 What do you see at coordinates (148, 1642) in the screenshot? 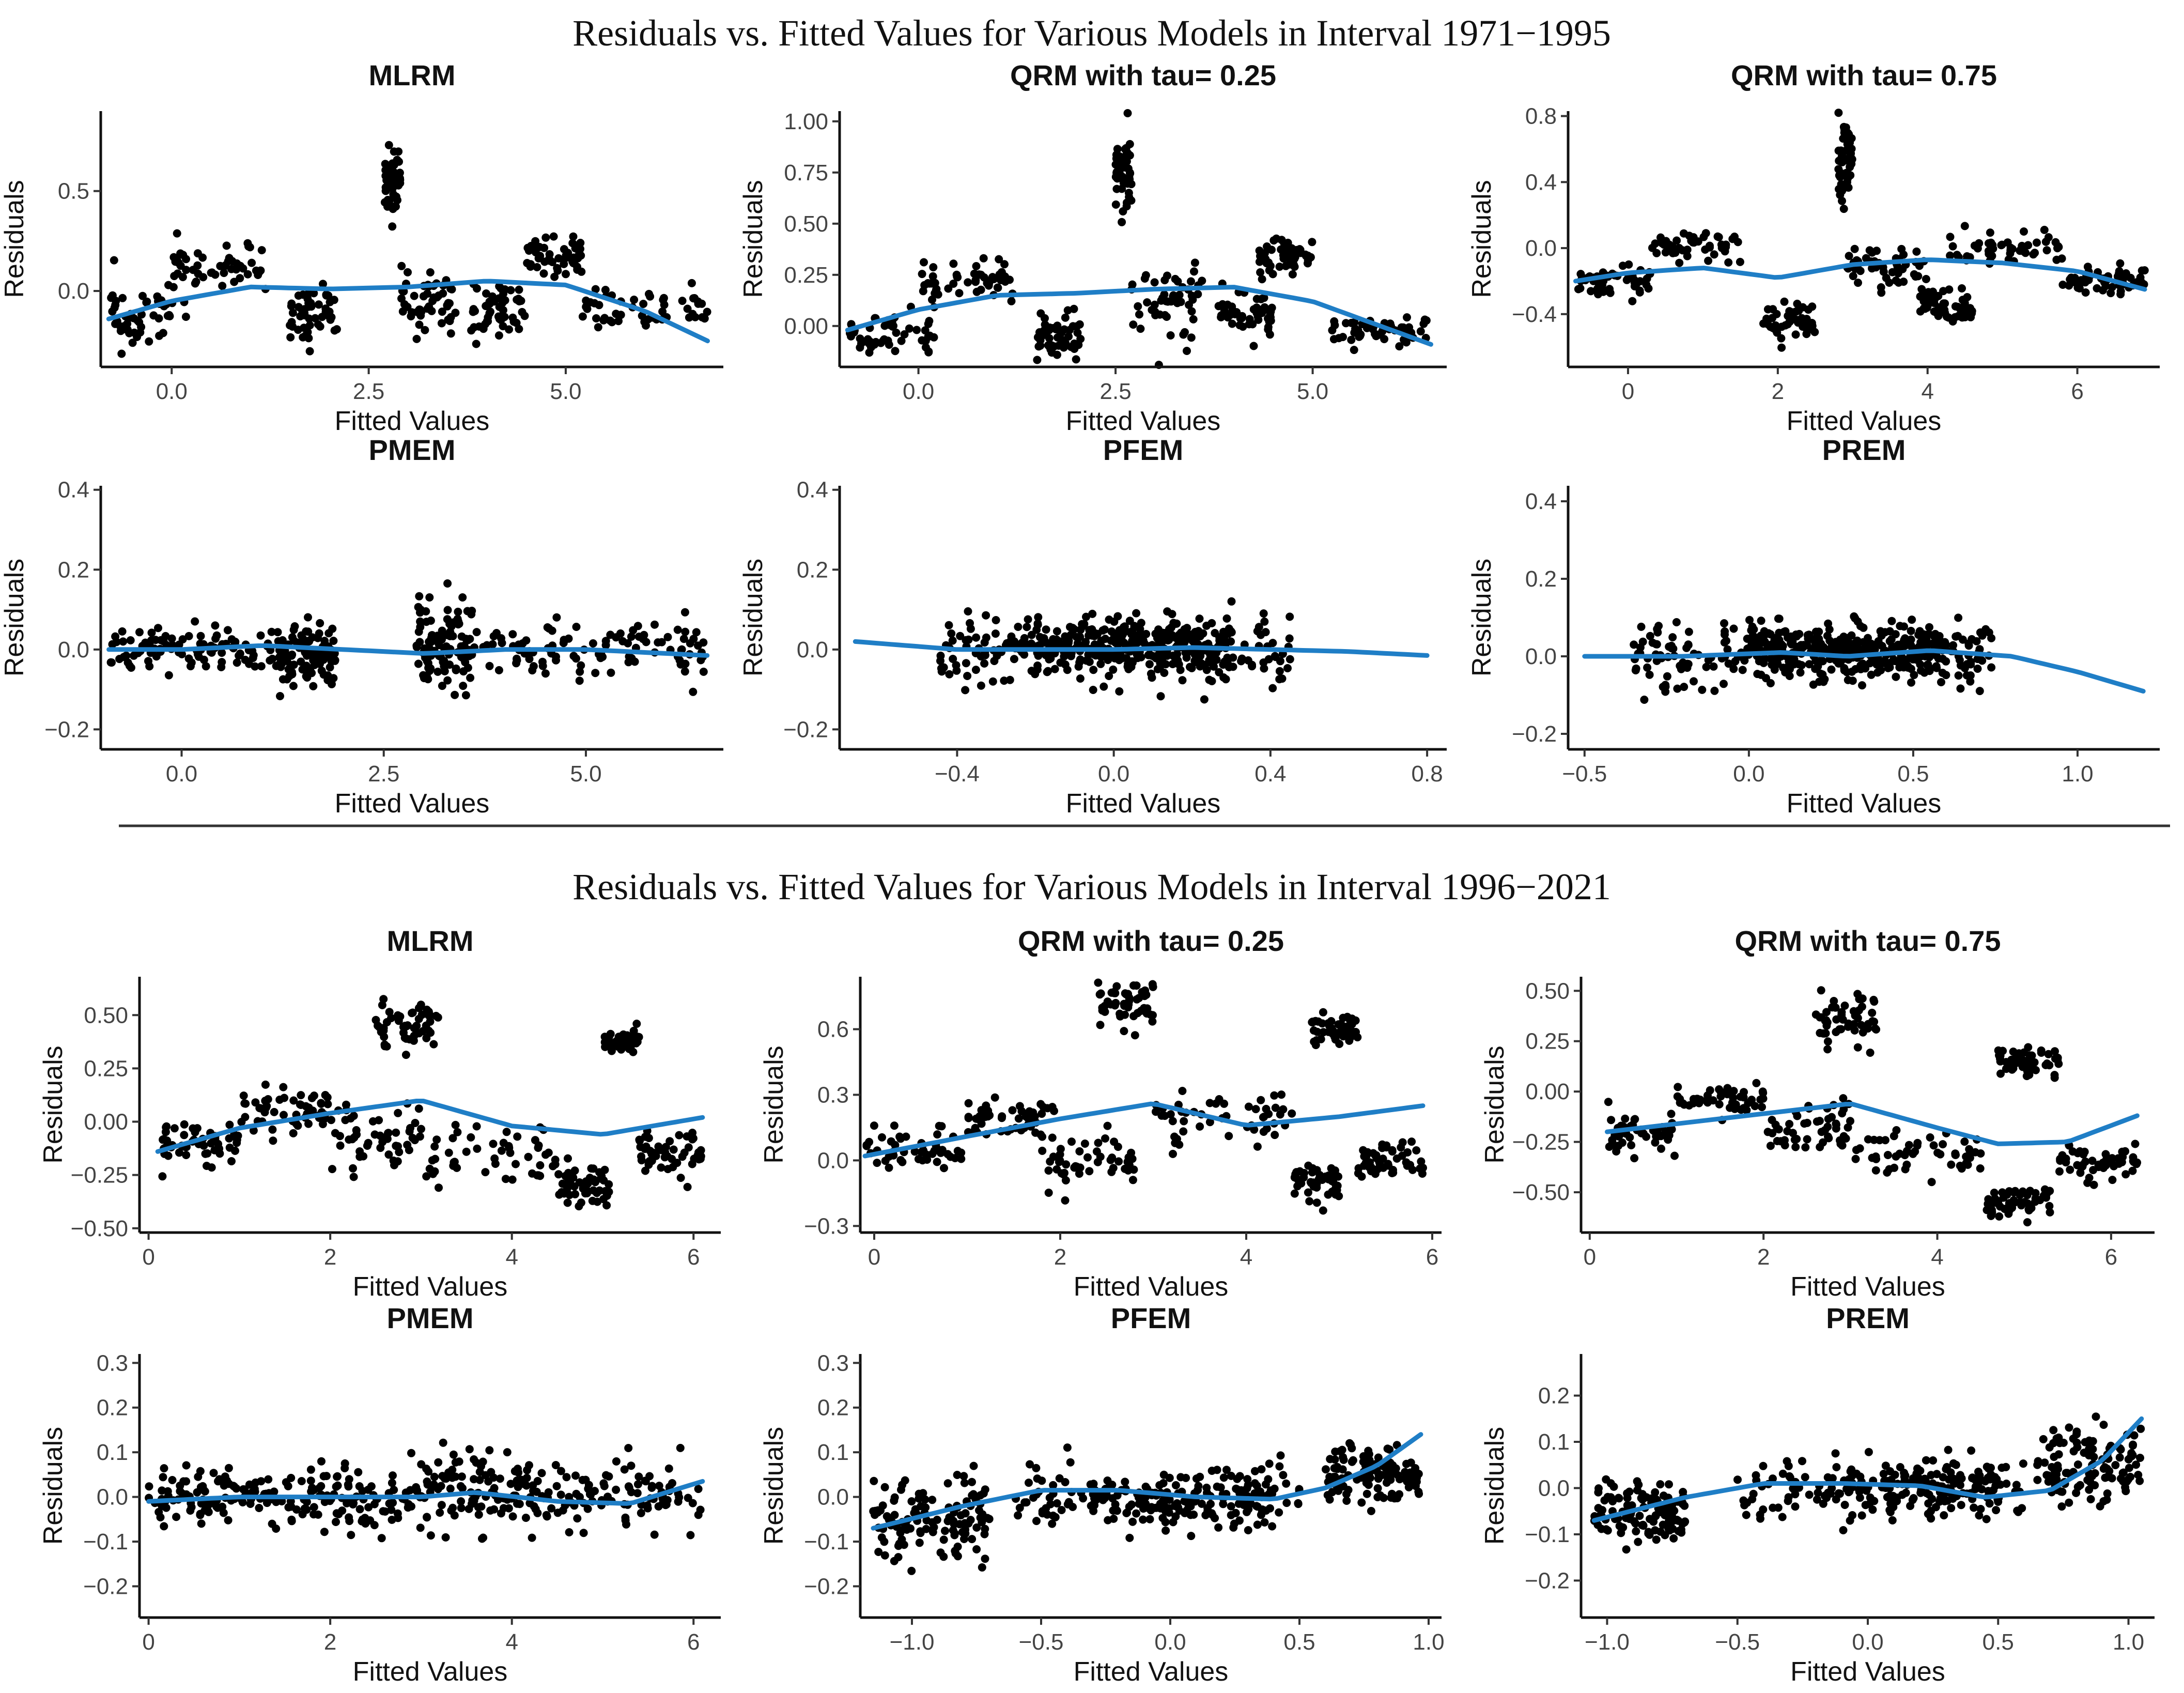
I see `x-tick-label: 0` at bounding box center [148, 1642].